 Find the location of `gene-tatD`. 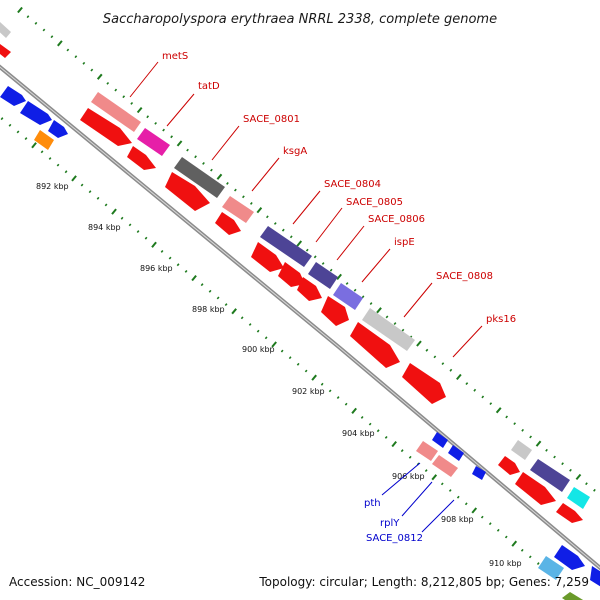

gene-tatD is located at coordinates (153, 142).